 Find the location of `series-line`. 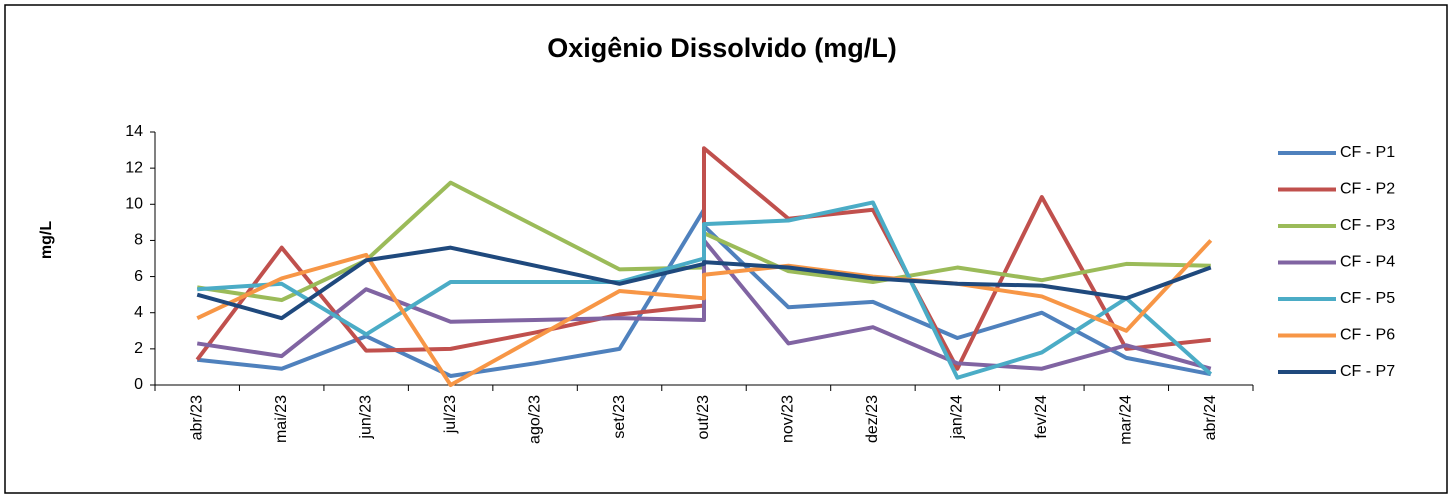

series-line is located at coordinates (704, 283).